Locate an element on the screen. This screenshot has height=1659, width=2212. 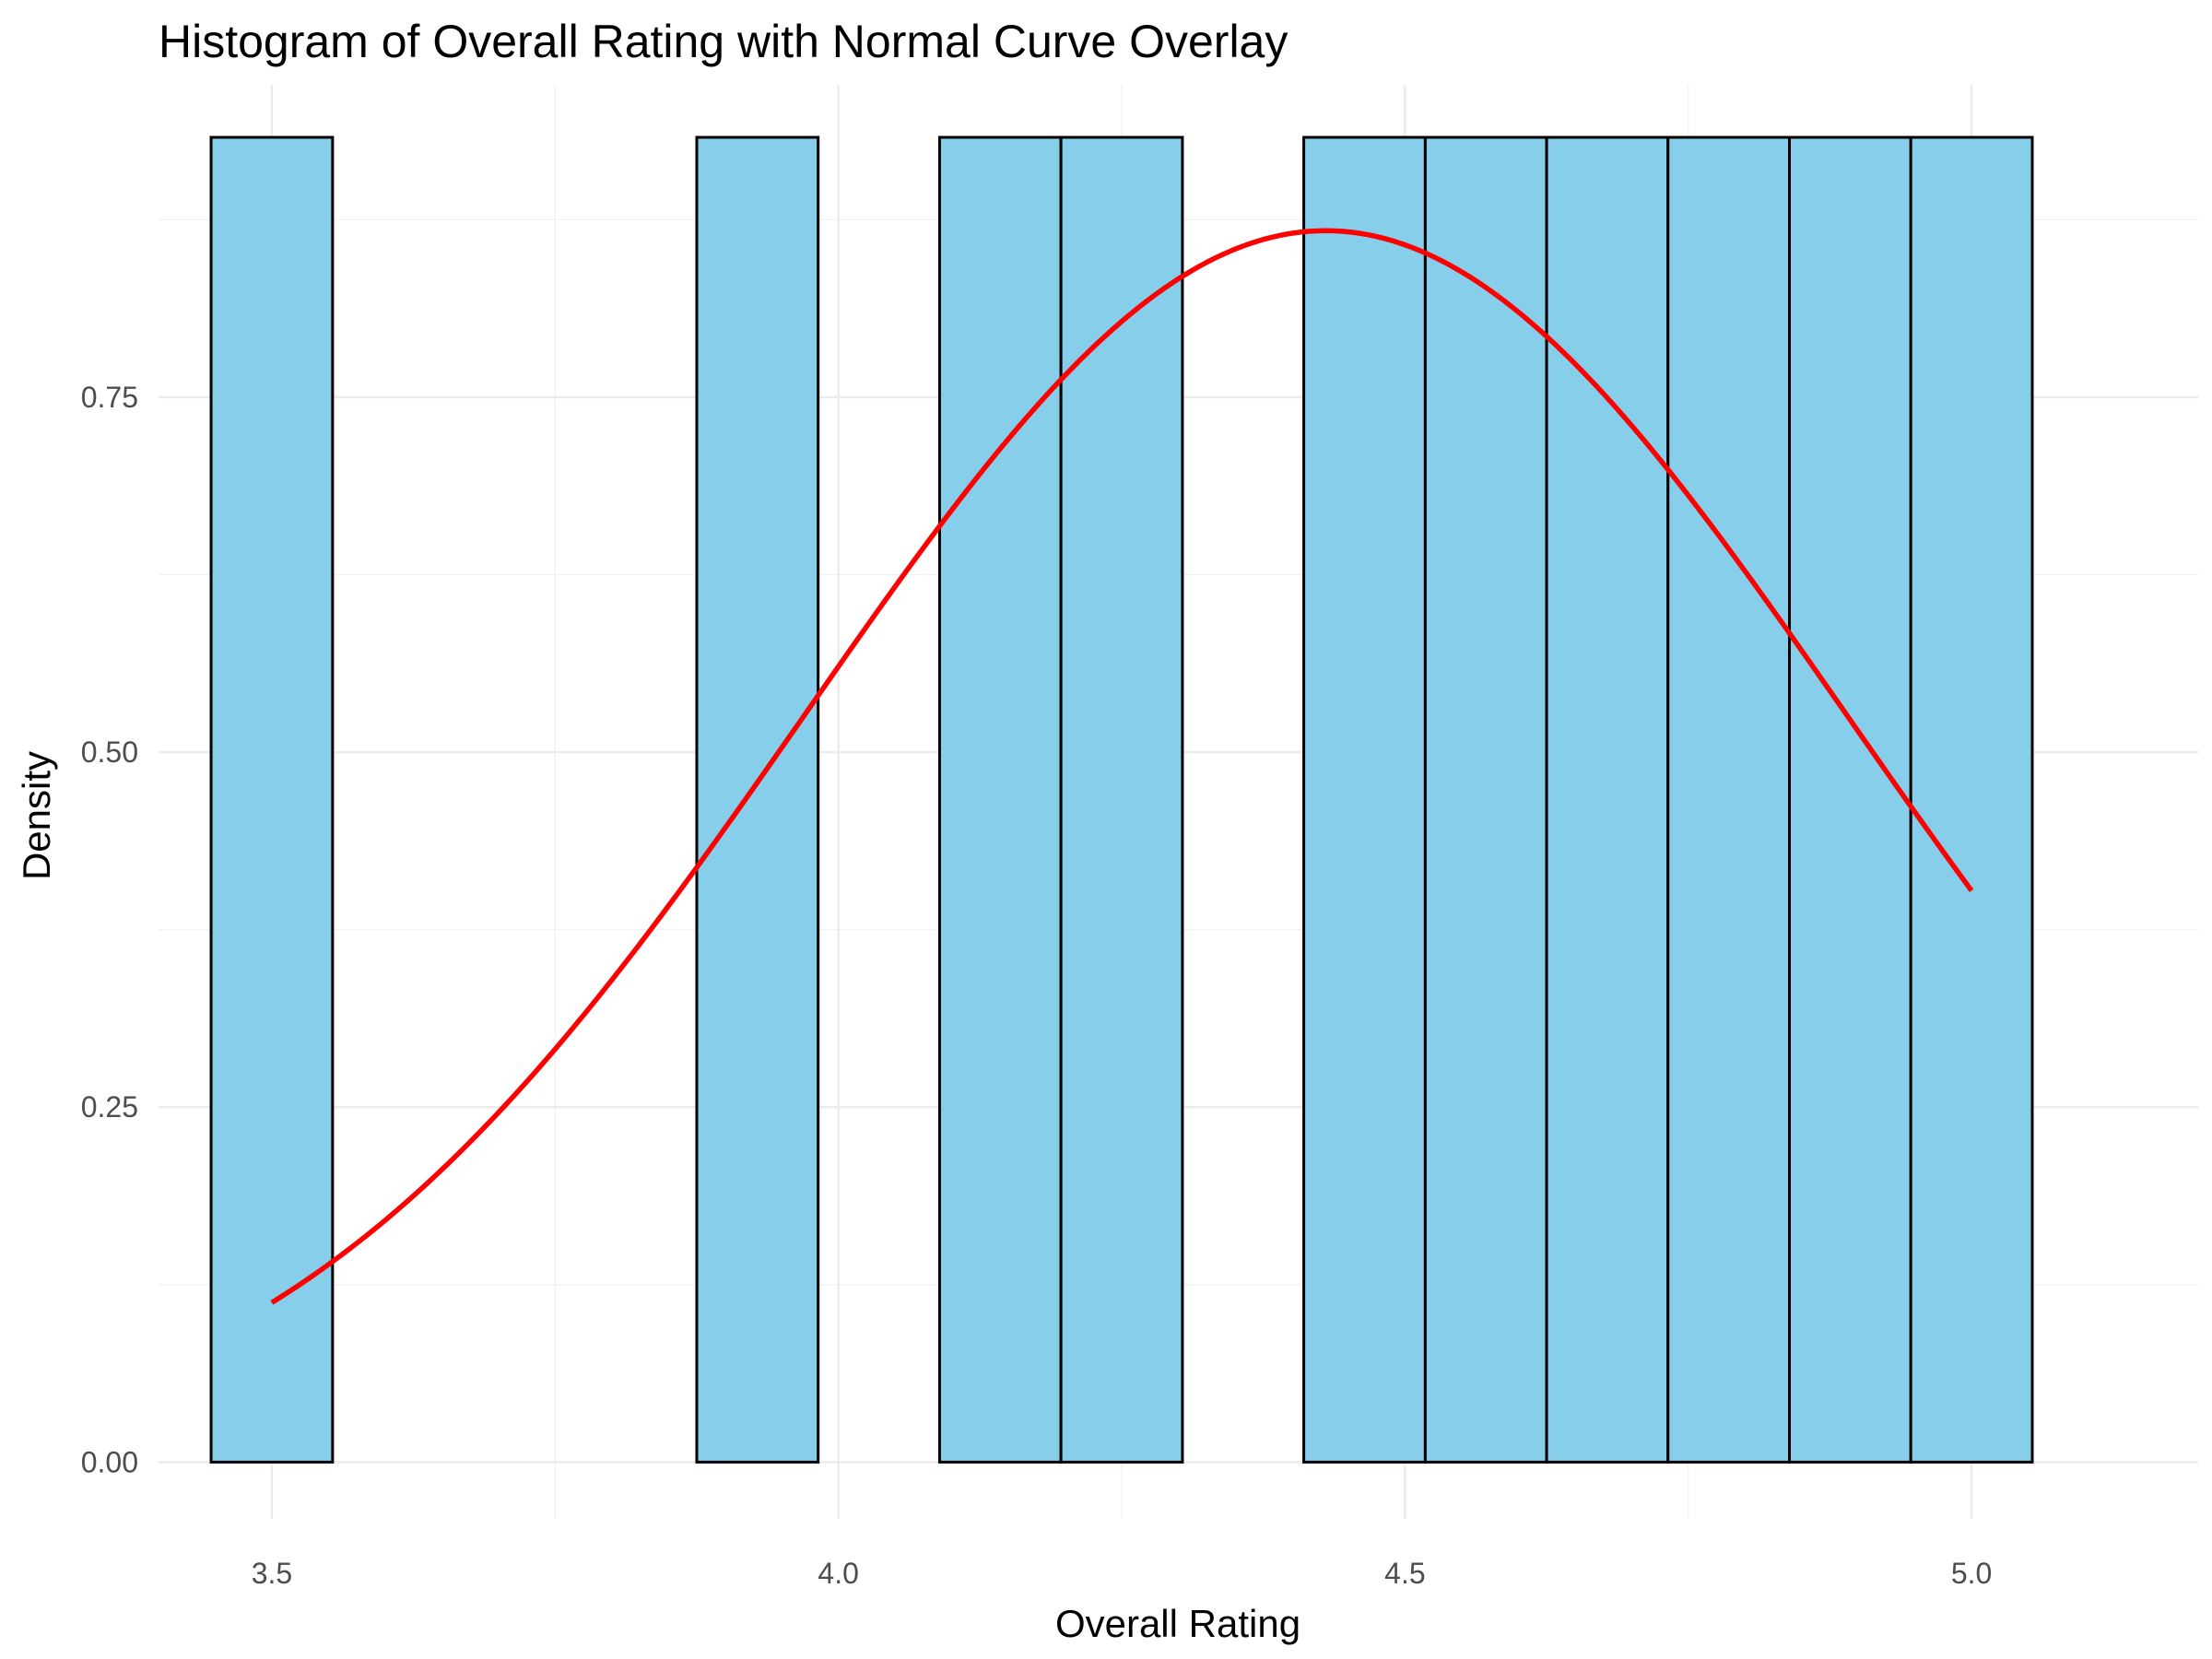
x-tick-label: 4.0 is located at coordinates (838, 1573).